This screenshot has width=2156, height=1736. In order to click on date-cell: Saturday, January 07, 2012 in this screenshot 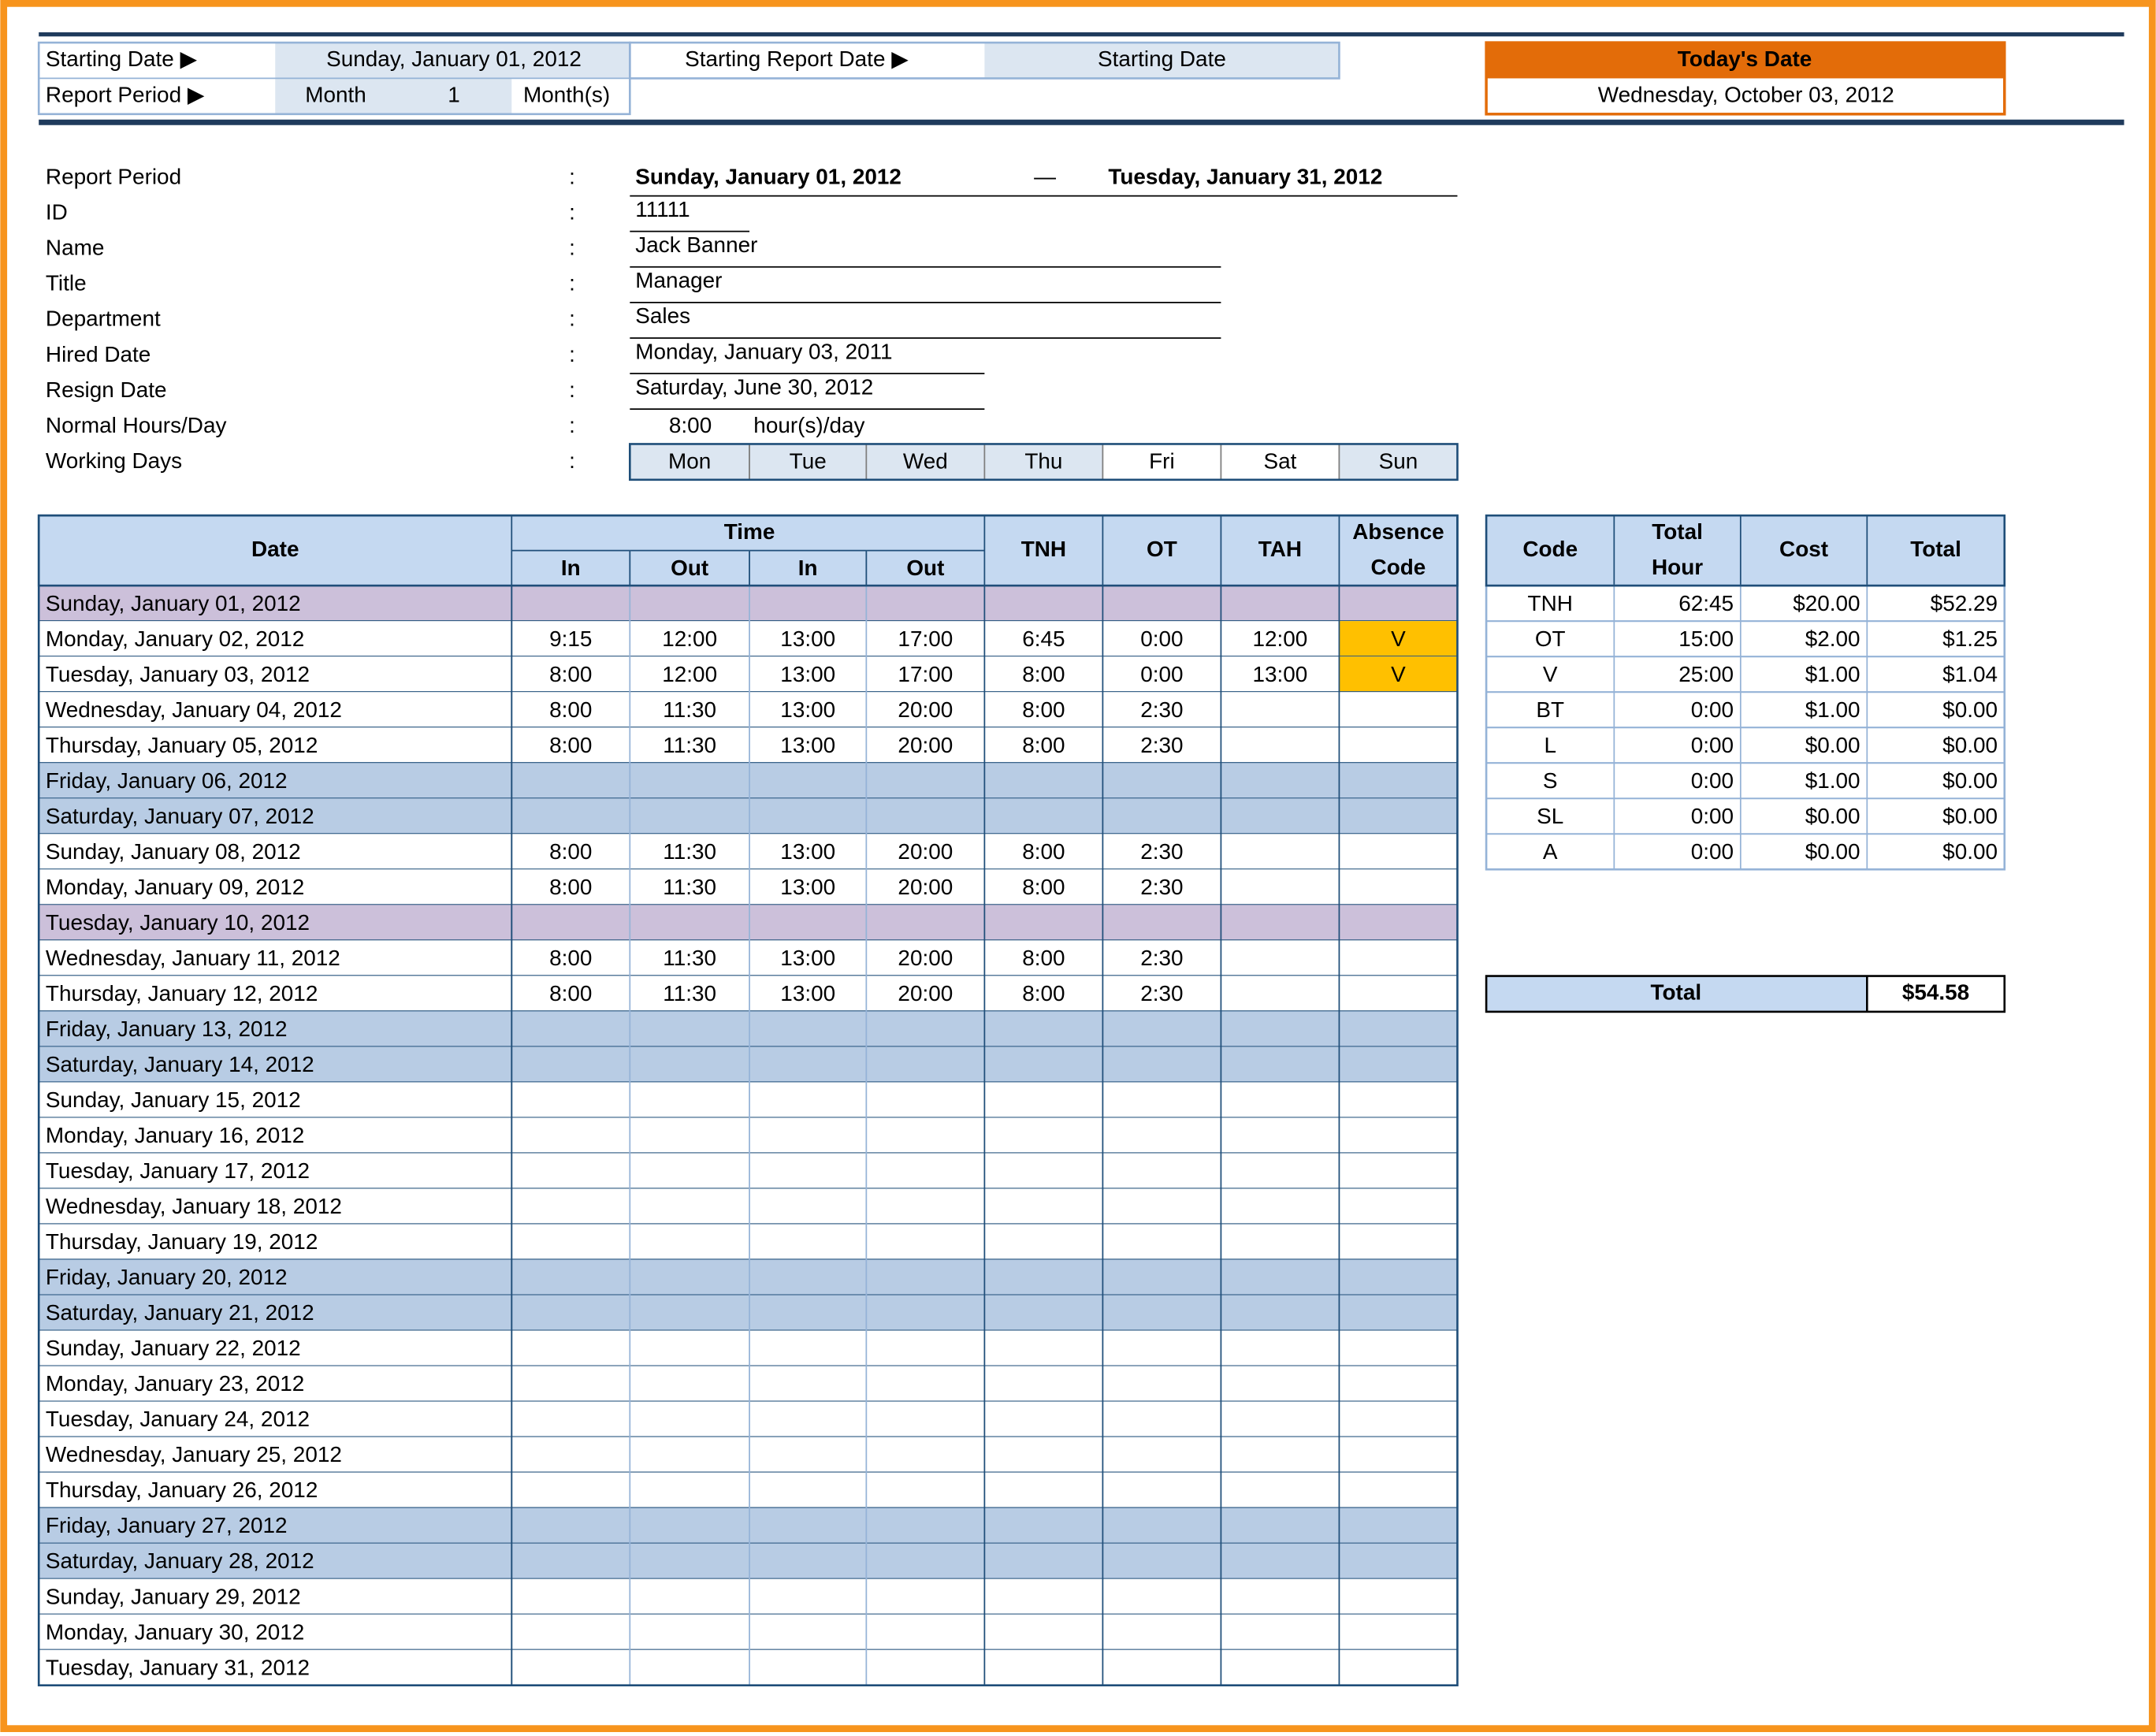, I will do `click(180, 816)`.